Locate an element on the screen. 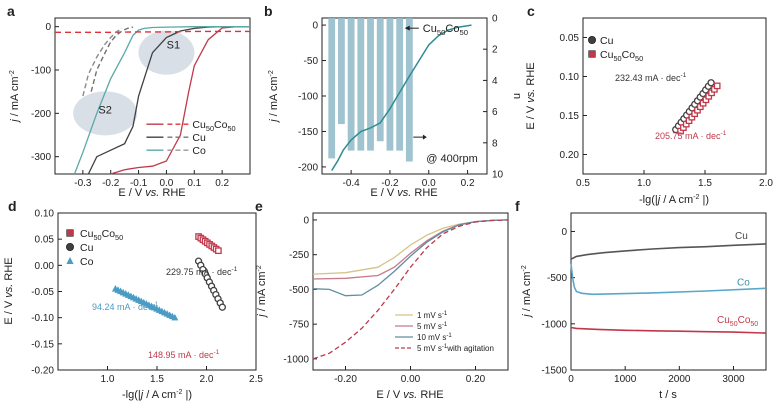 This screenshot has height=413, width=779. series-label: Co is located at coordinates (743, 282).